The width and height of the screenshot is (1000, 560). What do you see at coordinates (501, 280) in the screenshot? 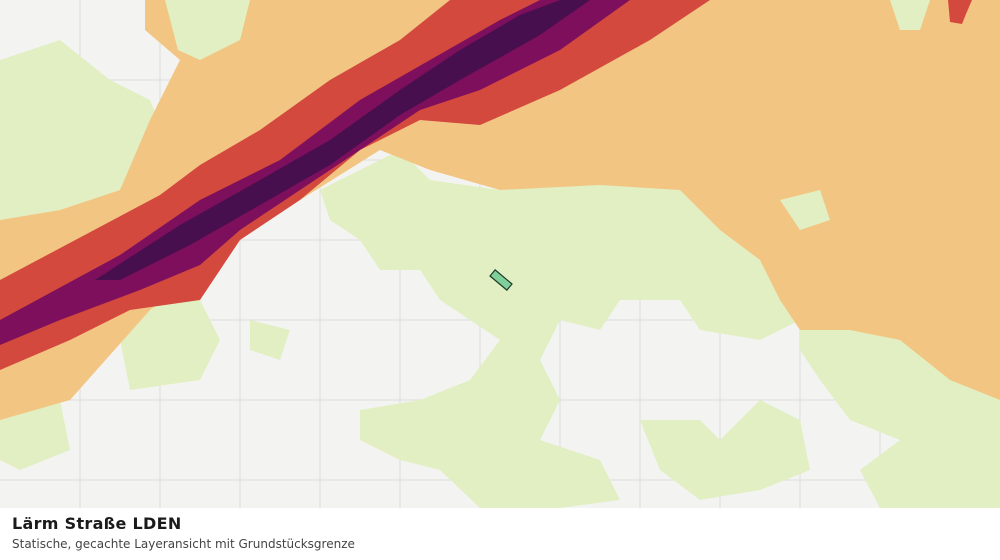
I see `parcel-boundary` at bounding box center [501, 280].